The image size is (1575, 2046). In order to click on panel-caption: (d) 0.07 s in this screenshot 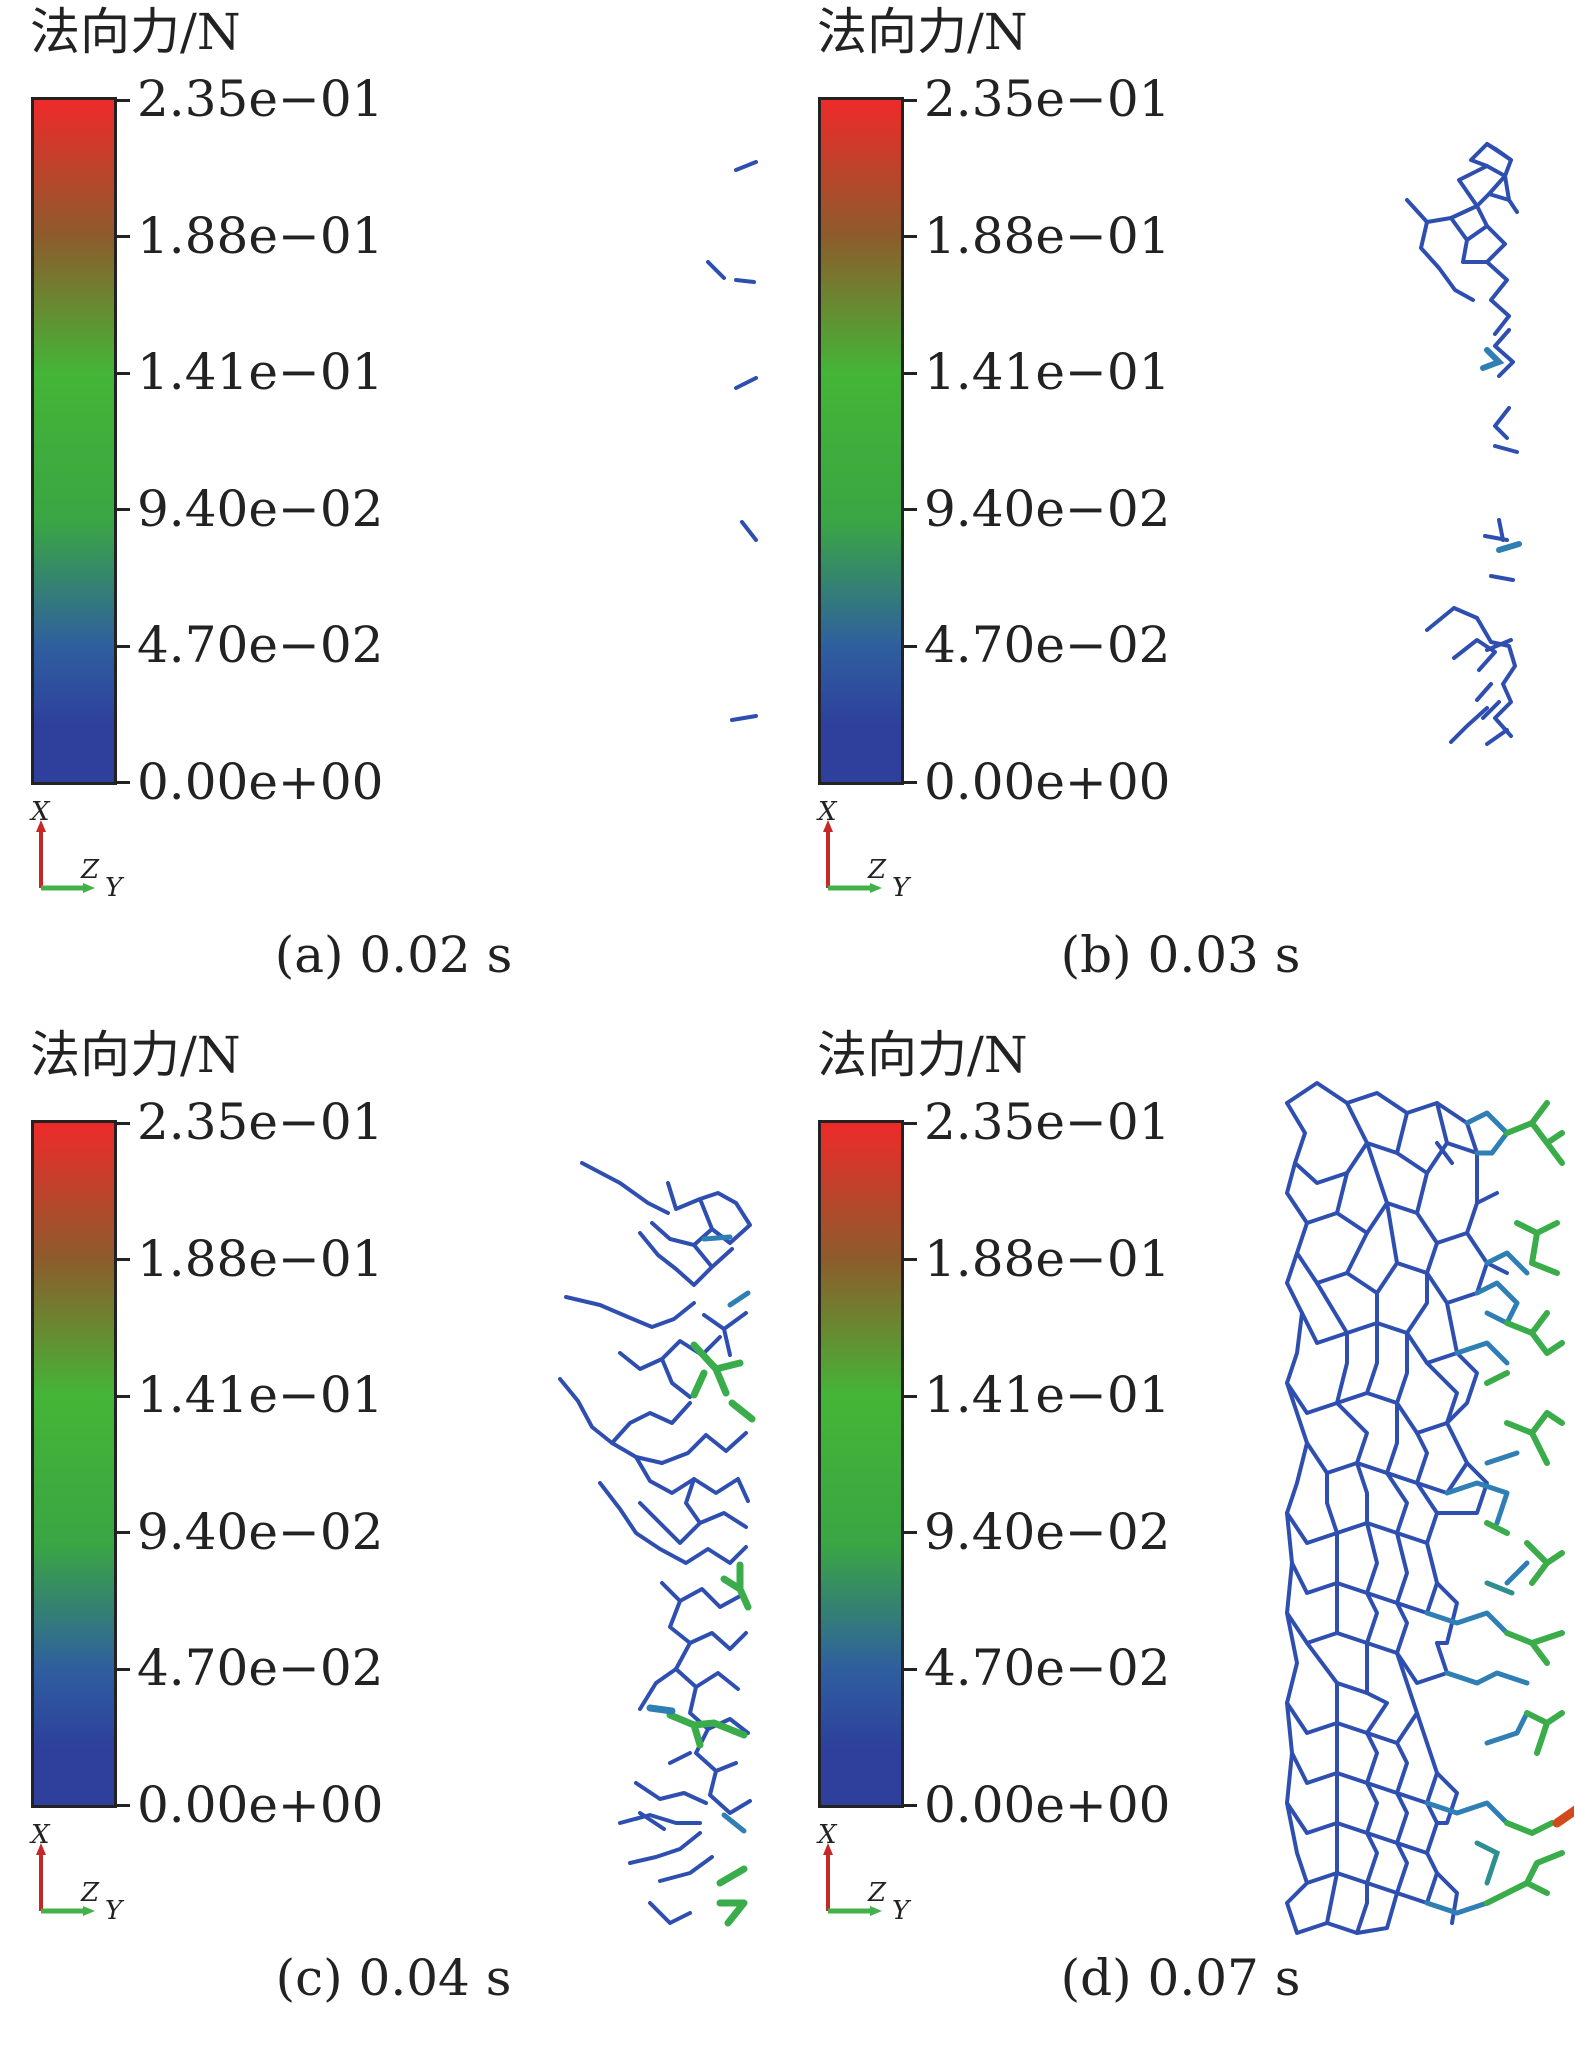, I will do `click(1180, 1978)`.